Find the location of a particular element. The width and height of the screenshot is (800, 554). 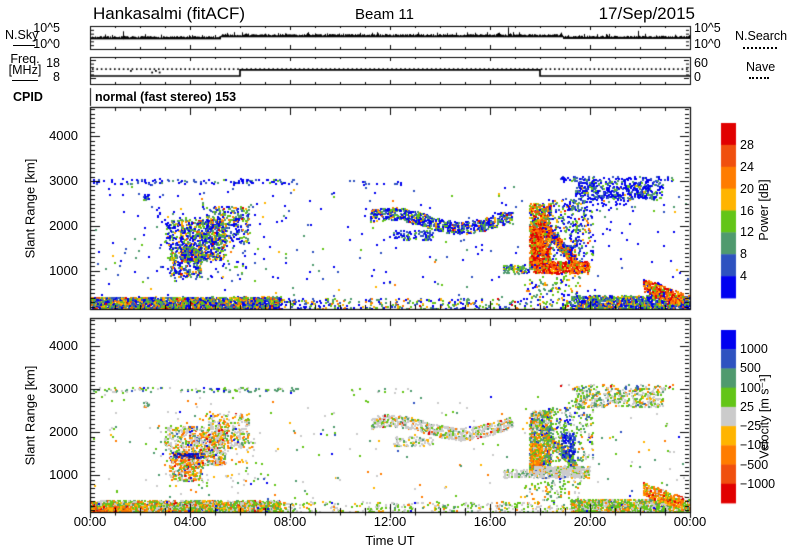

tick-label: 20 is located at coordinates (747, 188).